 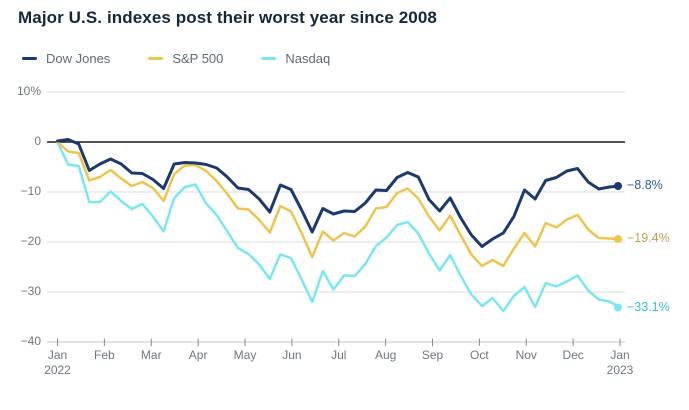 I want to click on x-axis-label: Nov, so click(x=526, y=355).